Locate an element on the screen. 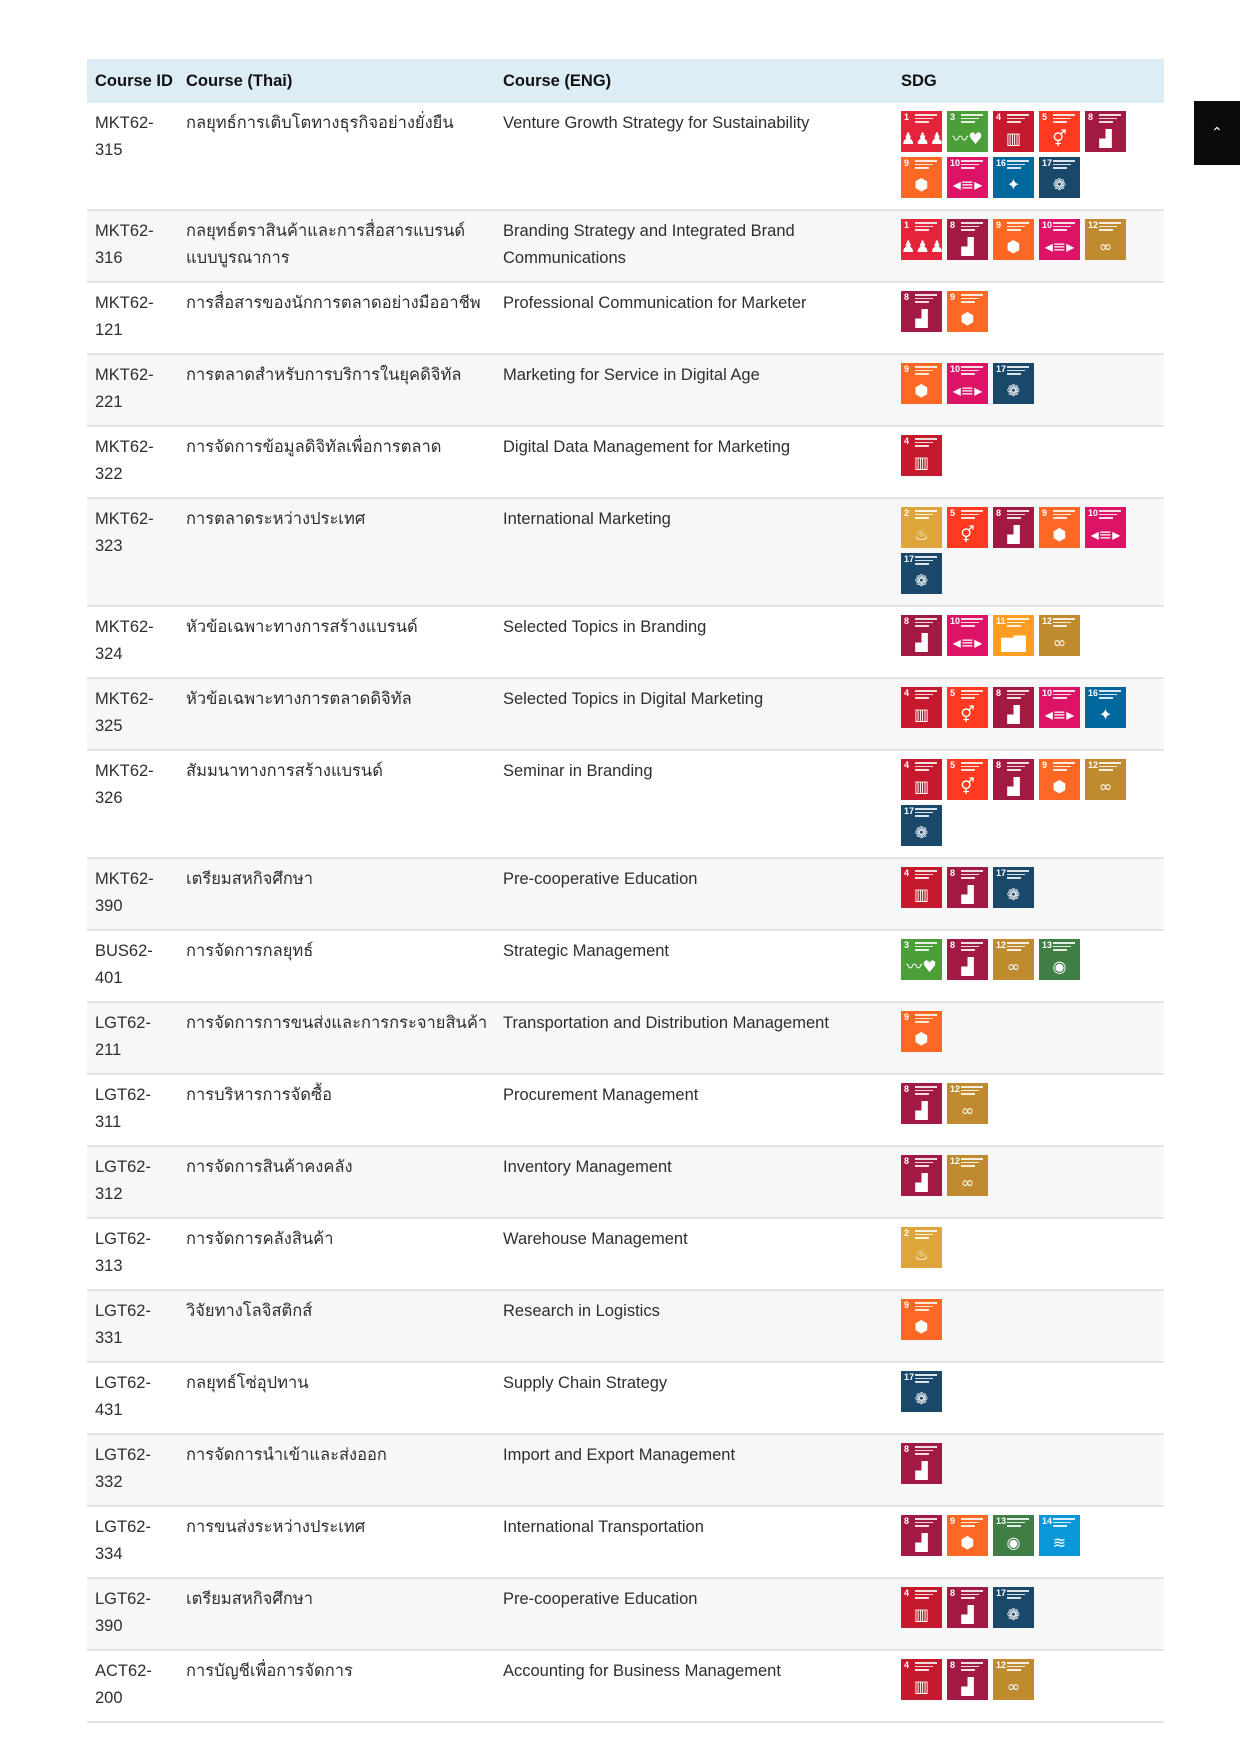 The width and height of the screenshot is (1240, 1755). sdg-cell: 8 ▟ 9 ⬢ 13 ◉ 14 ≋ is located at coordinates (1028, 1542).